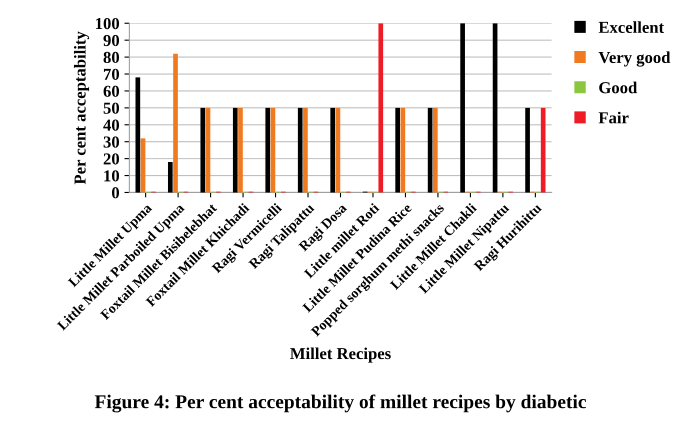  What do you see at coordinates (111, 125) in the screenshot?
I see `y-tick-label: 40` at bounding box center [111, 125].